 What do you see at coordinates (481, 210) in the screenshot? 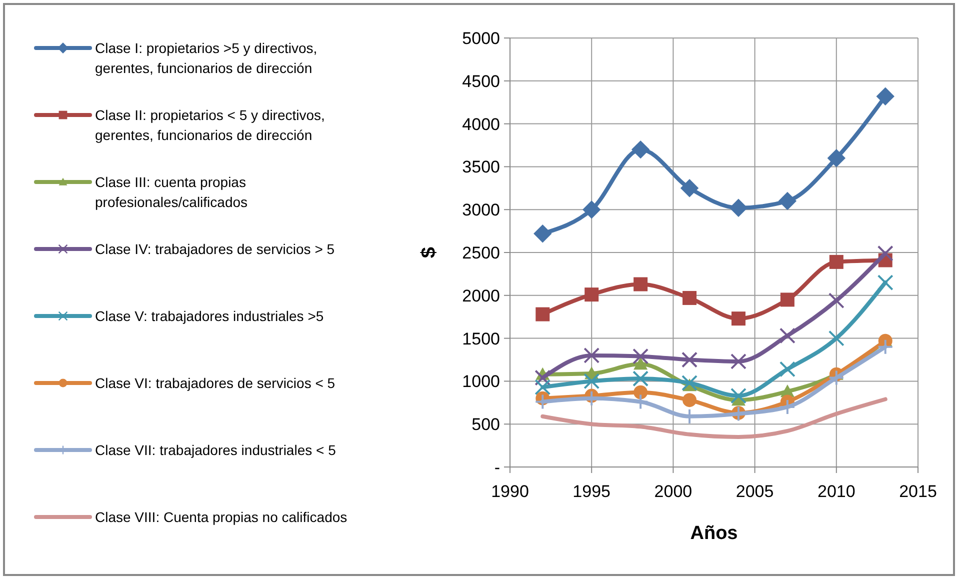
I see `y-tick-label: 3000` at bounding box center [481, 210].